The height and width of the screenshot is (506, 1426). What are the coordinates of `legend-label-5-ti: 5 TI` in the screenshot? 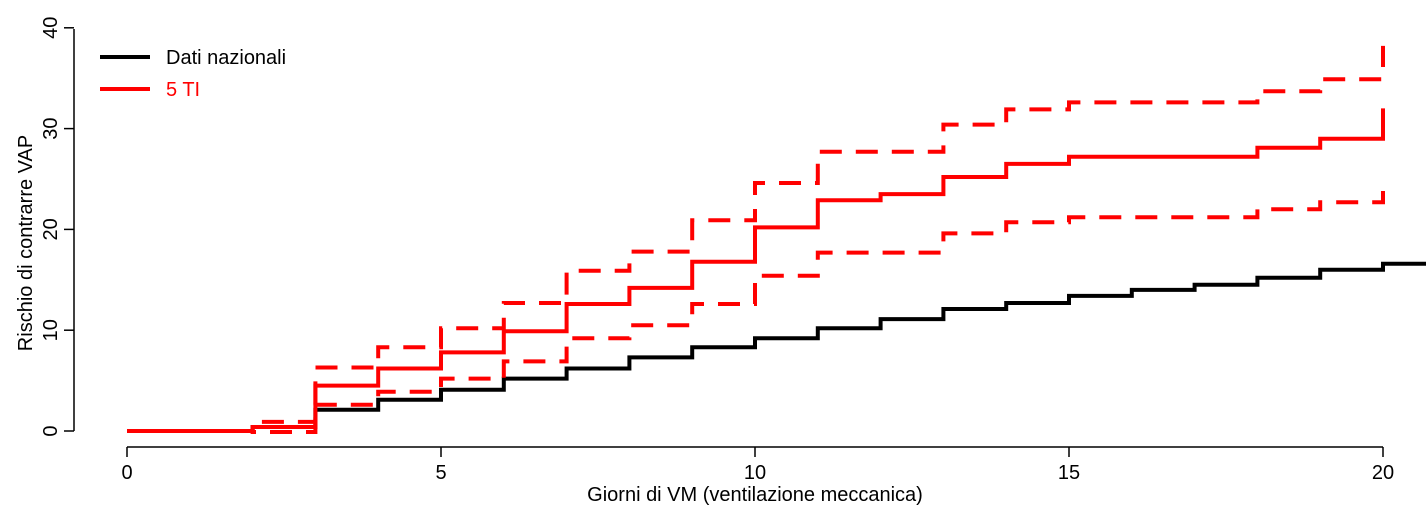 It's located at (183, 90).